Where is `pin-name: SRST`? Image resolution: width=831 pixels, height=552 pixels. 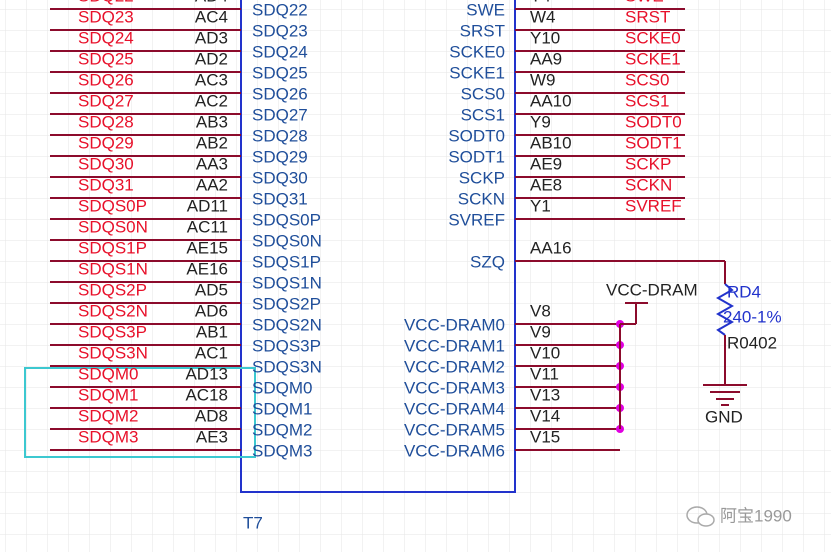
pin-name: SRST is located at coordinates (482, 30).